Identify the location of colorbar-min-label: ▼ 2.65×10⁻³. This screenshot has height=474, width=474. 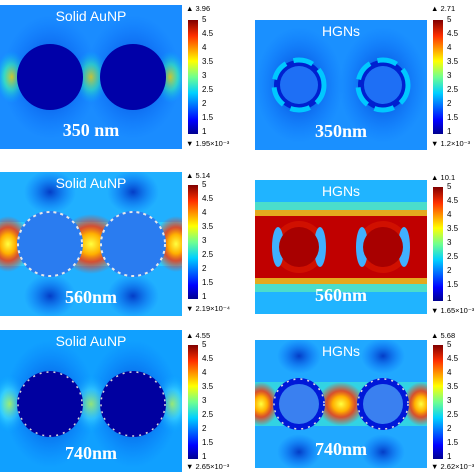
(208, 466).